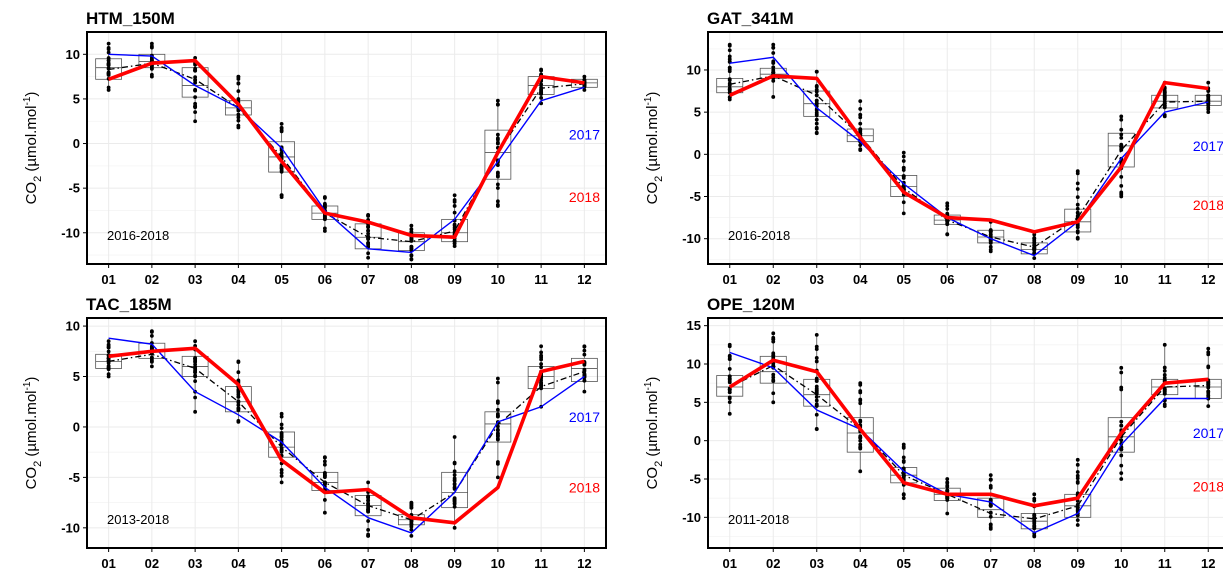 This screenshot has height=578, width=1223. I want to click on series-2017-label: 2017, so click(584, 135).